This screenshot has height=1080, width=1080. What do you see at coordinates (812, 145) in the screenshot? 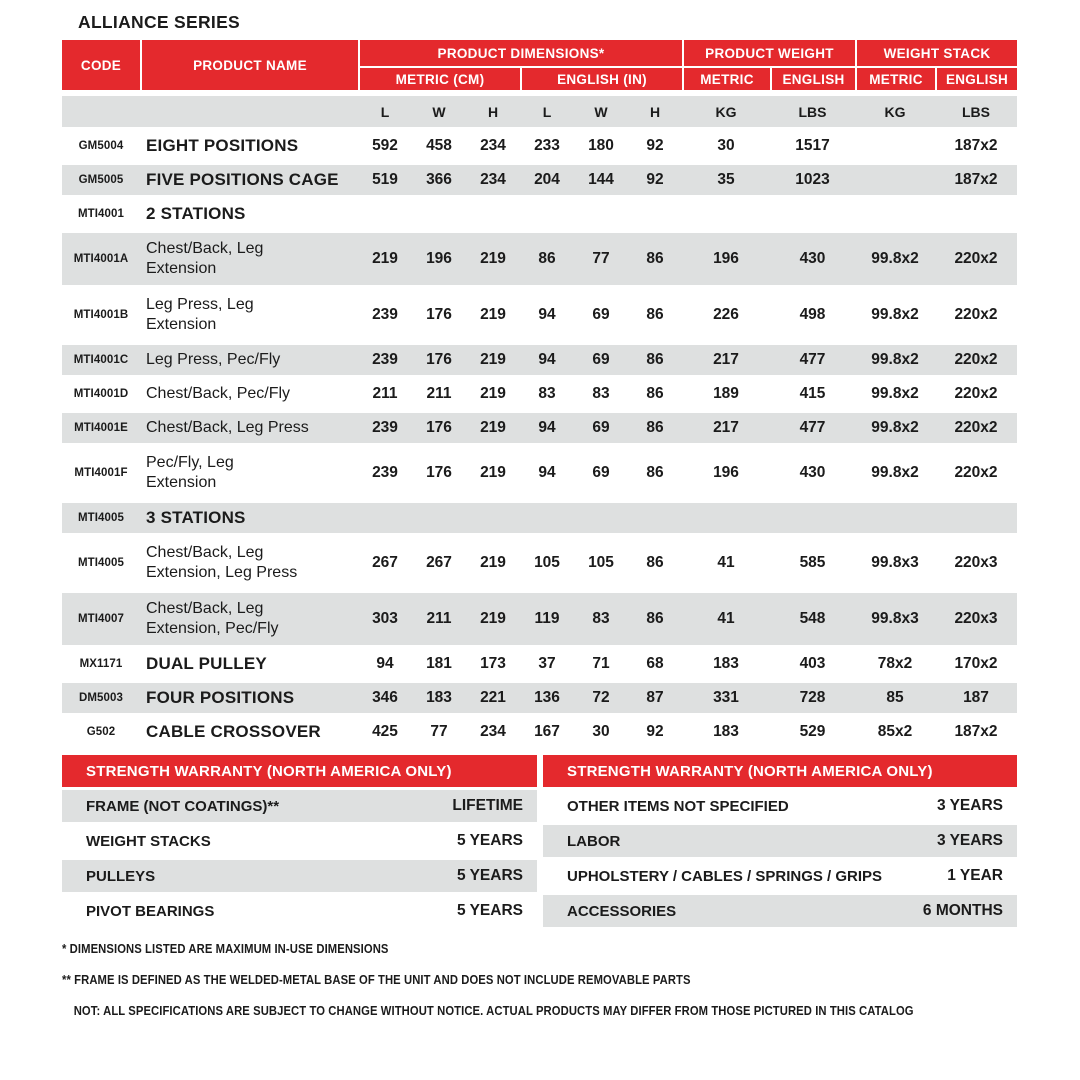
I see `spec-value: 1517` at bounding box center [812, 145].